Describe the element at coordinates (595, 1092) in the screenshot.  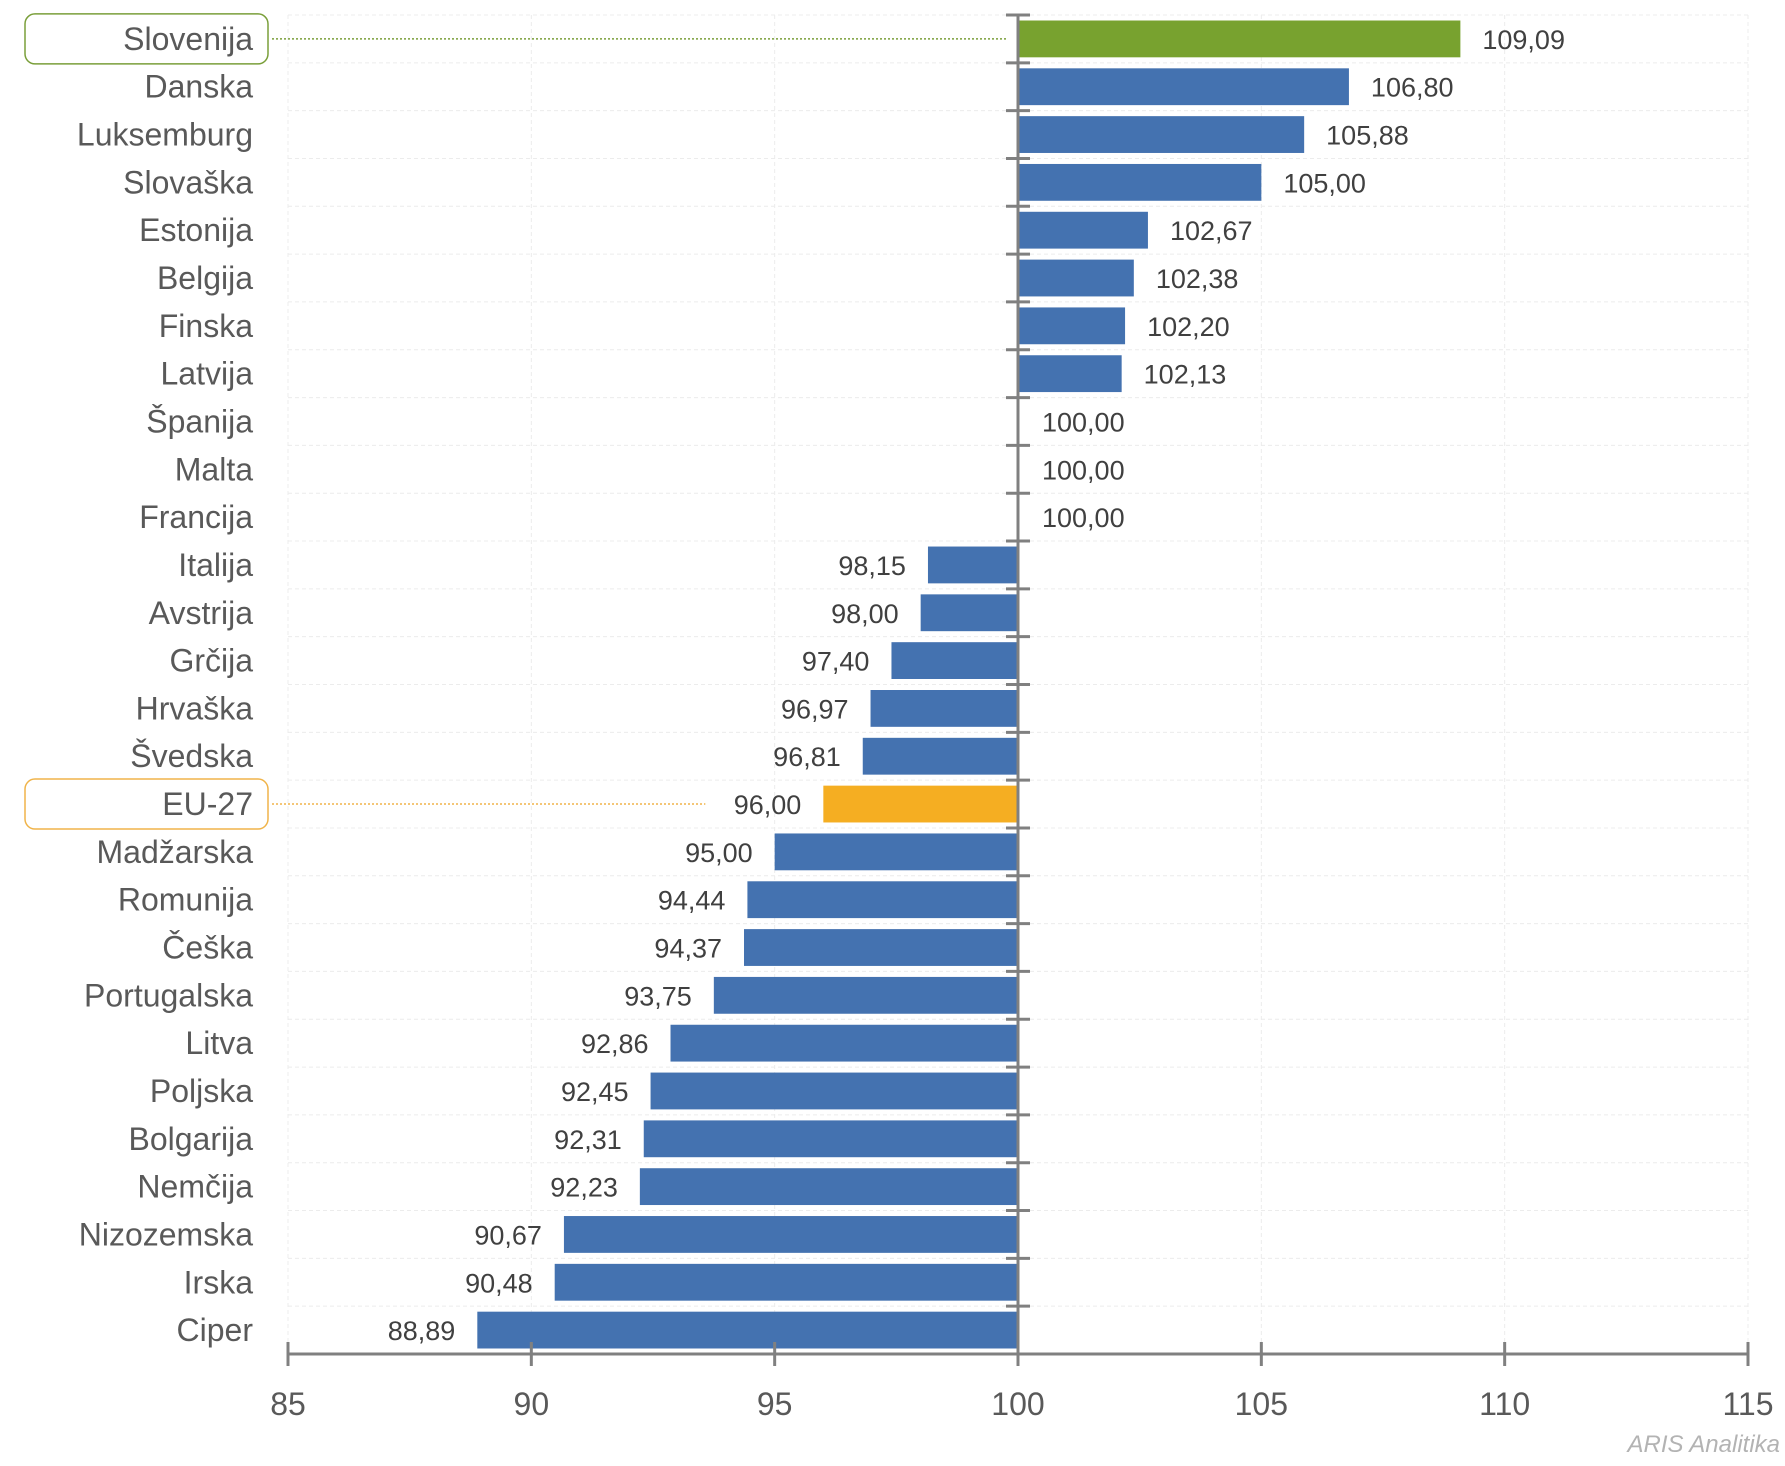
I see `value-label: 92,45` at that location.